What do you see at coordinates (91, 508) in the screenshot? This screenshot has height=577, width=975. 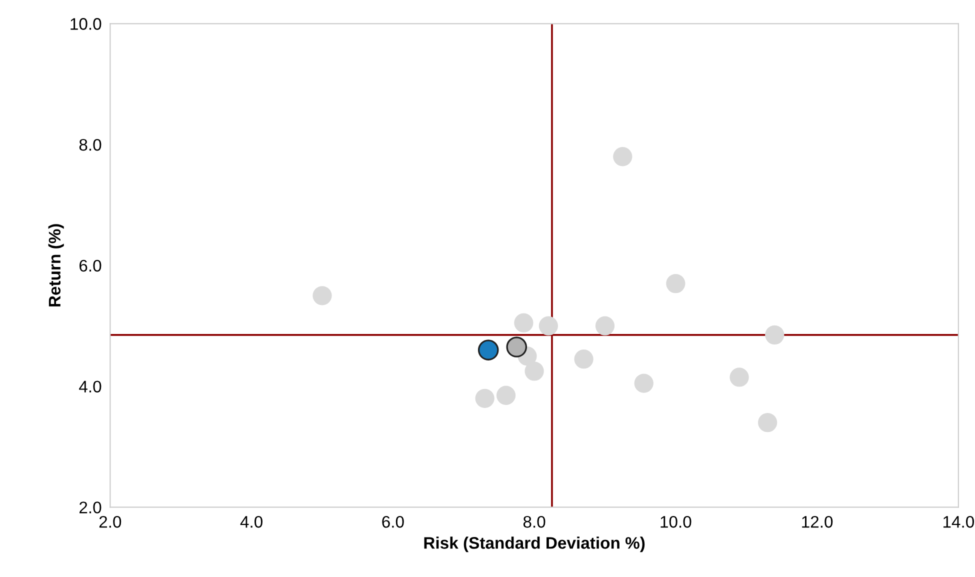 I see `y-tick-label: 2.0` at bounding box center [91, 508].